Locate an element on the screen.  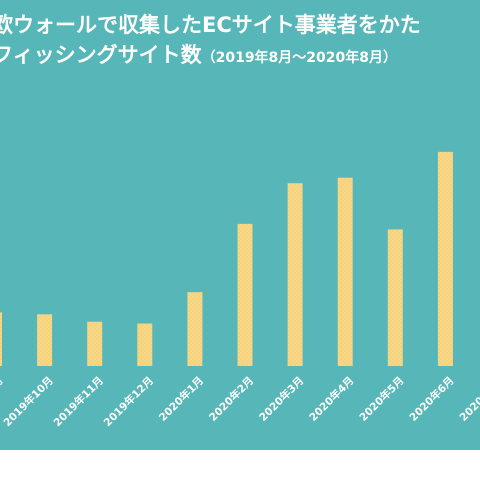
bar-2019年9月 is located at coordinates (1, 339).